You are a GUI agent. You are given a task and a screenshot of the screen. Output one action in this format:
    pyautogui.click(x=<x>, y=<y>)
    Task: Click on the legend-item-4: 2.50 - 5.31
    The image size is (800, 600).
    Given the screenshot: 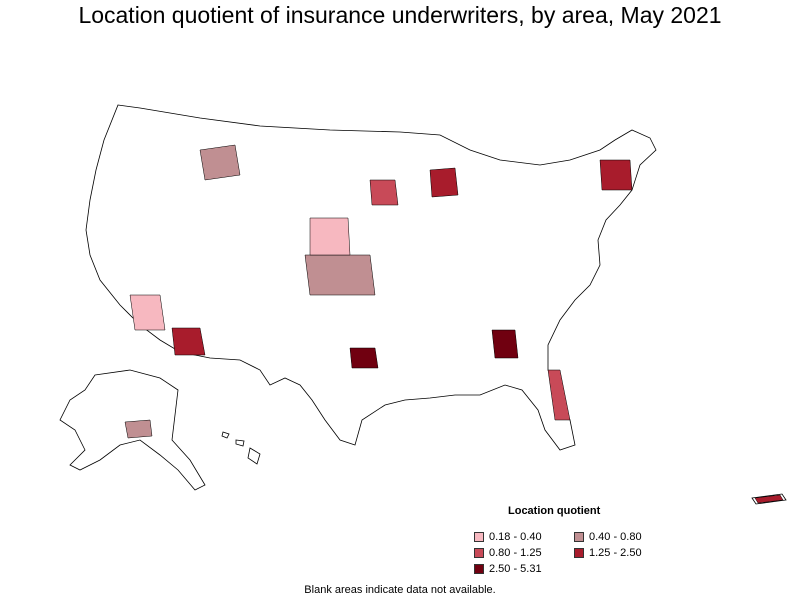 What is the action you would take?
    pyautogui.click(x=508, y=569)
    